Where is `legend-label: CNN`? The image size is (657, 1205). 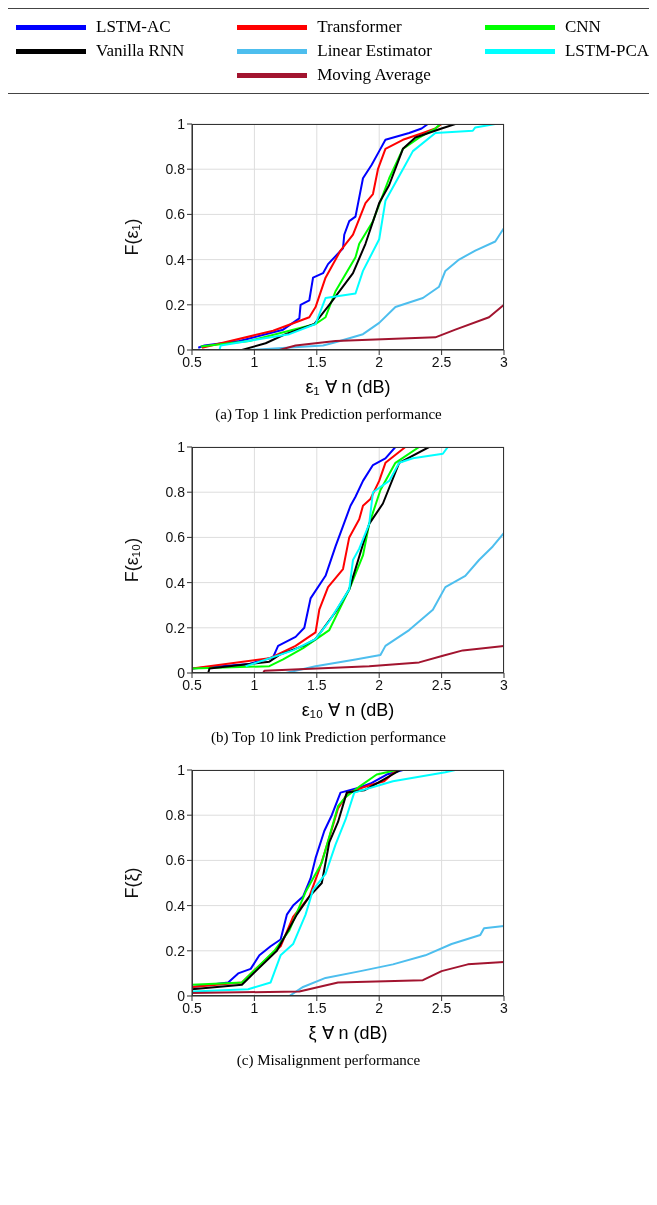 legend-label: CNN is located at coordinates (582, 27).